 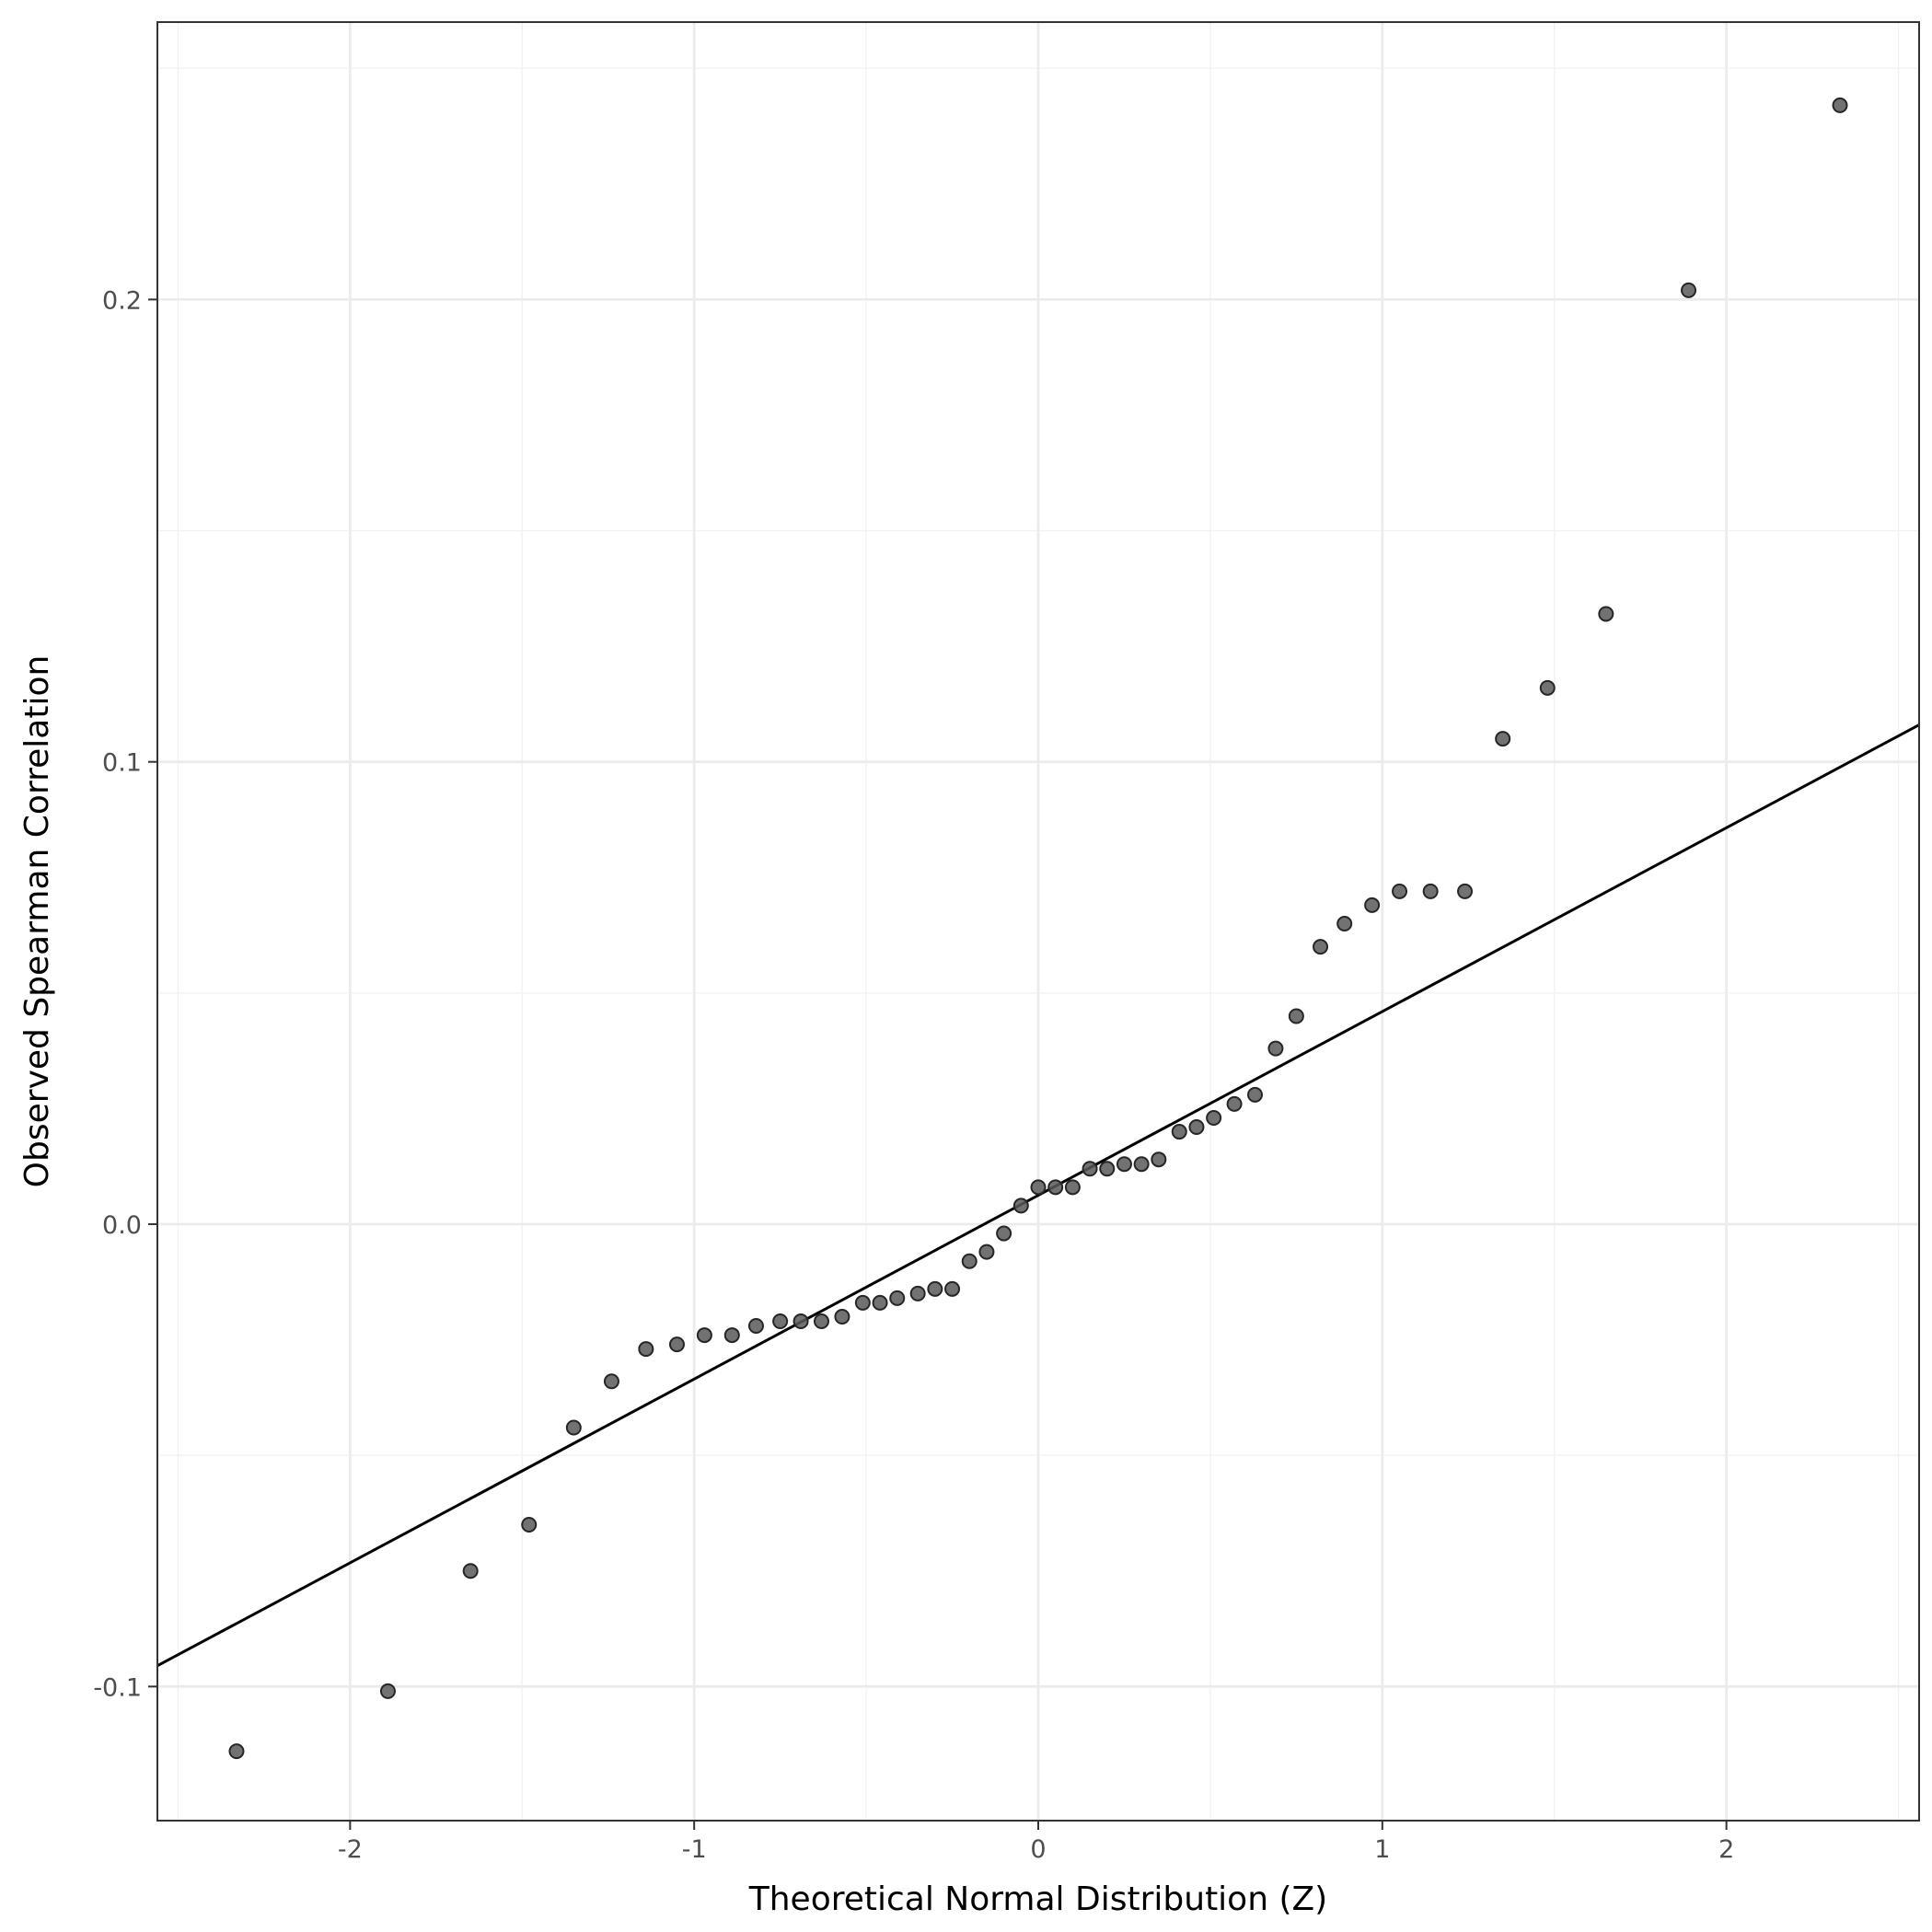 What do you see at coordinates (695, 1850) in the screenshot?
I see `x-tick-label: -1` at bounding box center [695, 1850].